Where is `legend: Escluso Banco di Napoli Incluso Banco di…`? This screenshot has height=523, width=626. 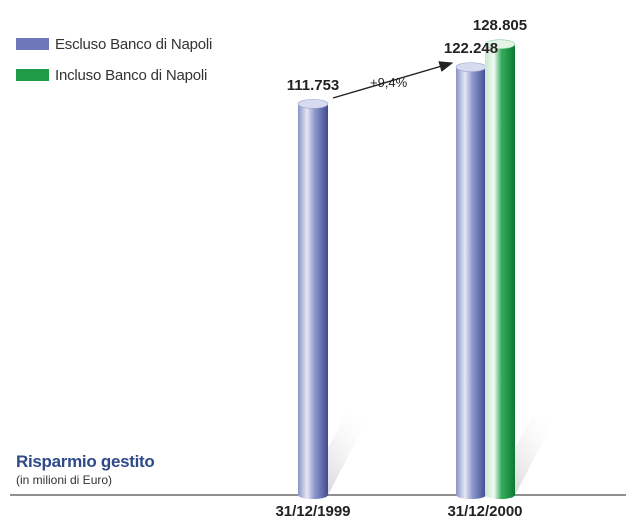
legend: Escluso Banco di Napoli Incluso Banco di… is located at coordinates (114, 65).